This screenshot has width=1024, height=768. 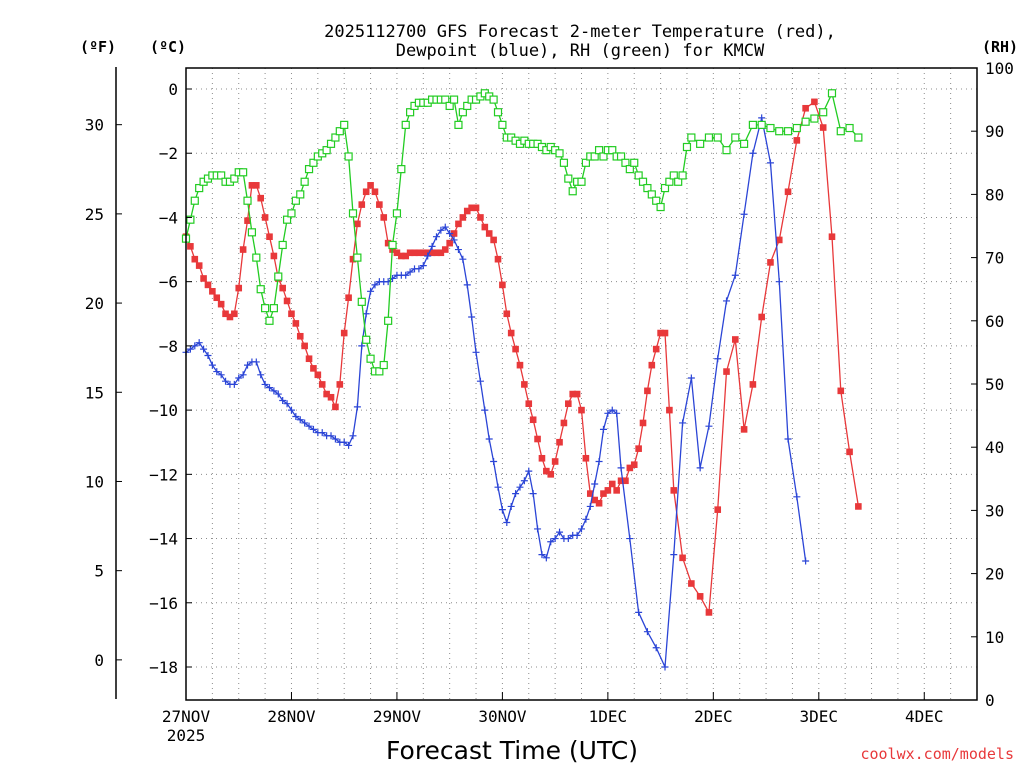 I want to click on celsius-tick-label: −4, so click(x=168, y=217).